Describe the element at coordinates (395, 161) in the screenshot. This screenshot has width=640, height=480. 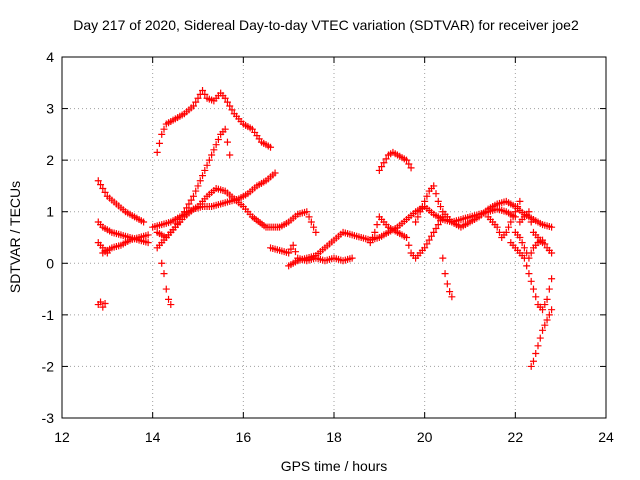
I see `series-s13` at that location.